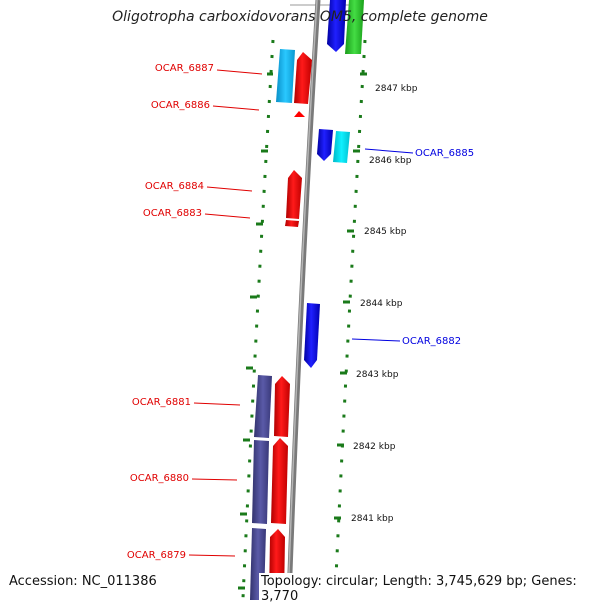 This screenshot has width=600, height=605. I want to click on genome-backbone-highlight, so click(302, 300).